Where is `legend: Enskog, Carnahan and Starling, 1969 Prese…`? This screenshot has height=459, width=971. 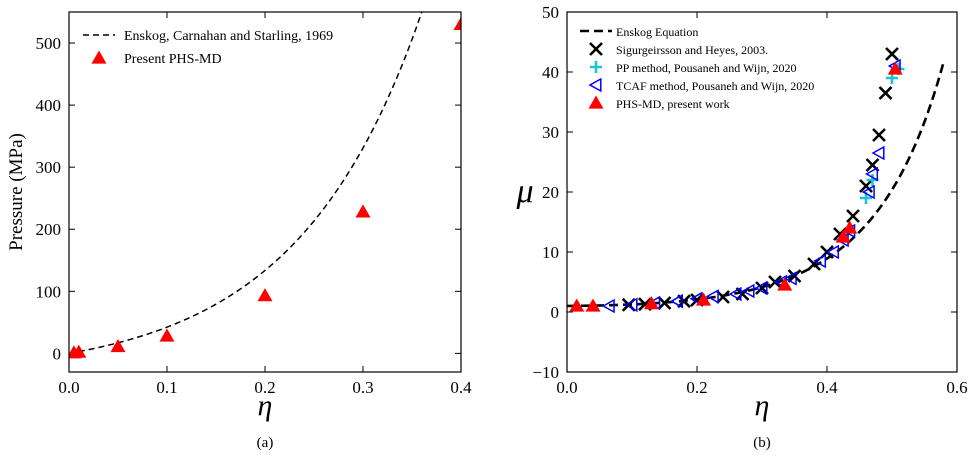
legend: Enskog, Carnahan and Starling, 1969 Prese… is located at coordinates (208, 48).